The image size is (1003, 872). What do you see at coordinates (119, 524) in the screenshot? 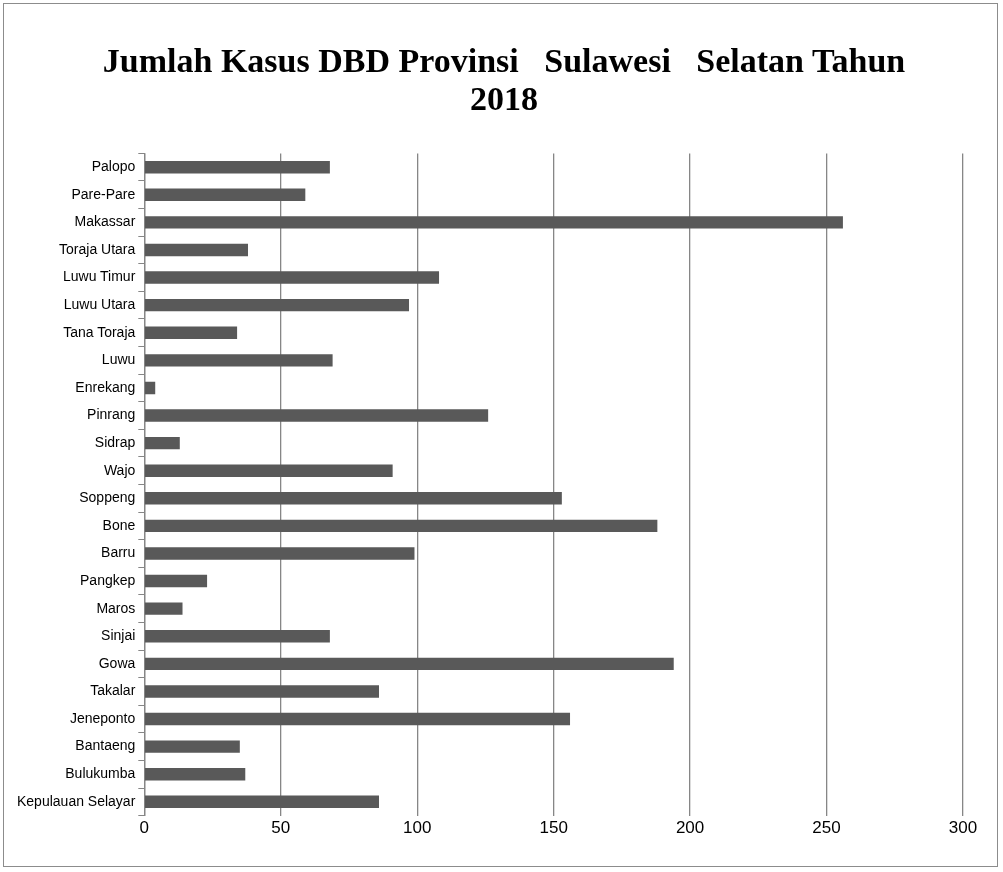
I see `y-tick-label: Bone` at bounding box center [119, 524].